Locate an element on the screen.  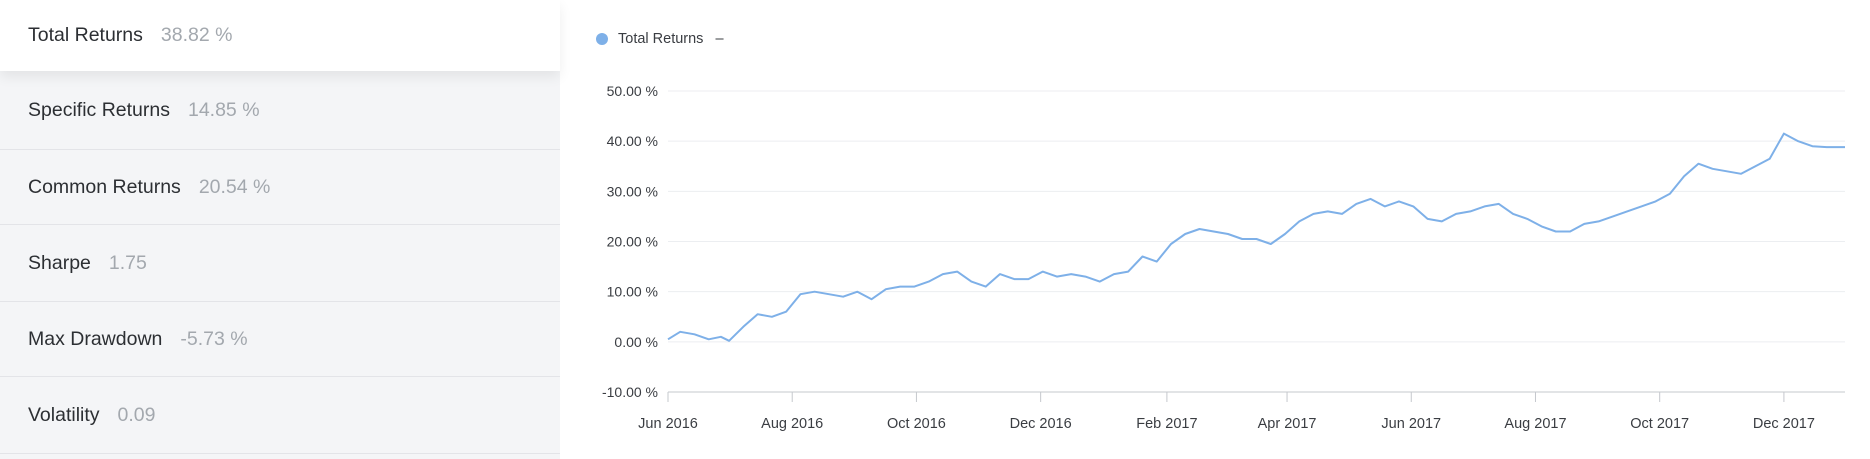
metric-value: 1.75 is located at coordinates (127, 262).